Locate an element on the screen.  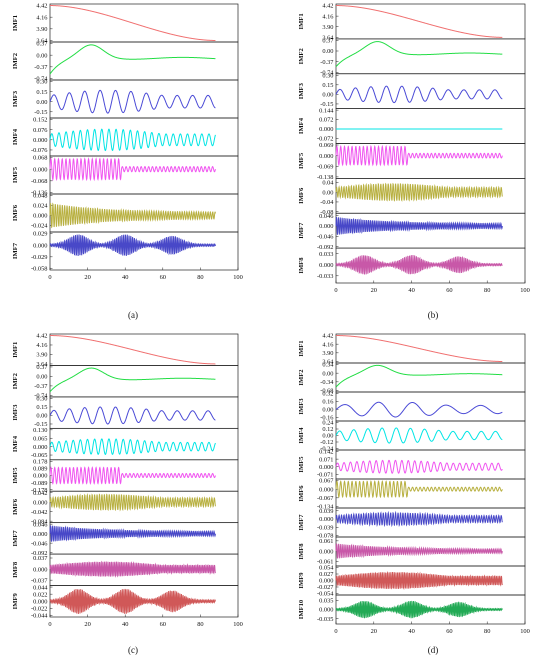
y-tick-label: 0.178 is located at coordinates (40, 461).